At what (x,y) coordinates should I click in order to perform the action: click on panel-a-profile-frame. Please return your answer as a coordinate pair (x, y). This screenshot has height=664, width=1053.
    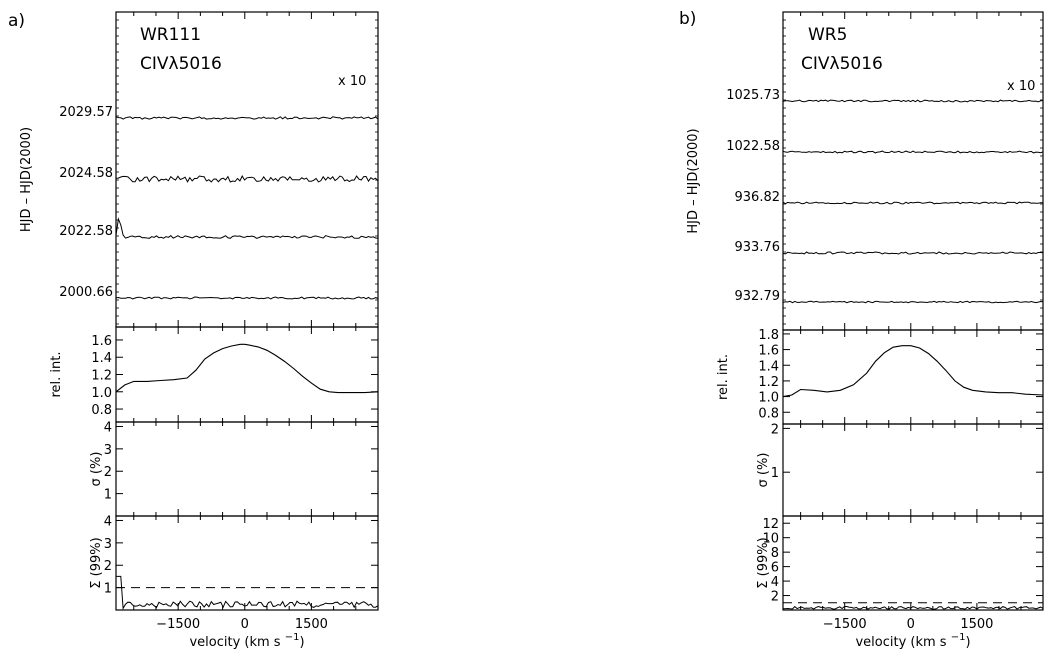
    Looking at the image, I should click on (247, 374).